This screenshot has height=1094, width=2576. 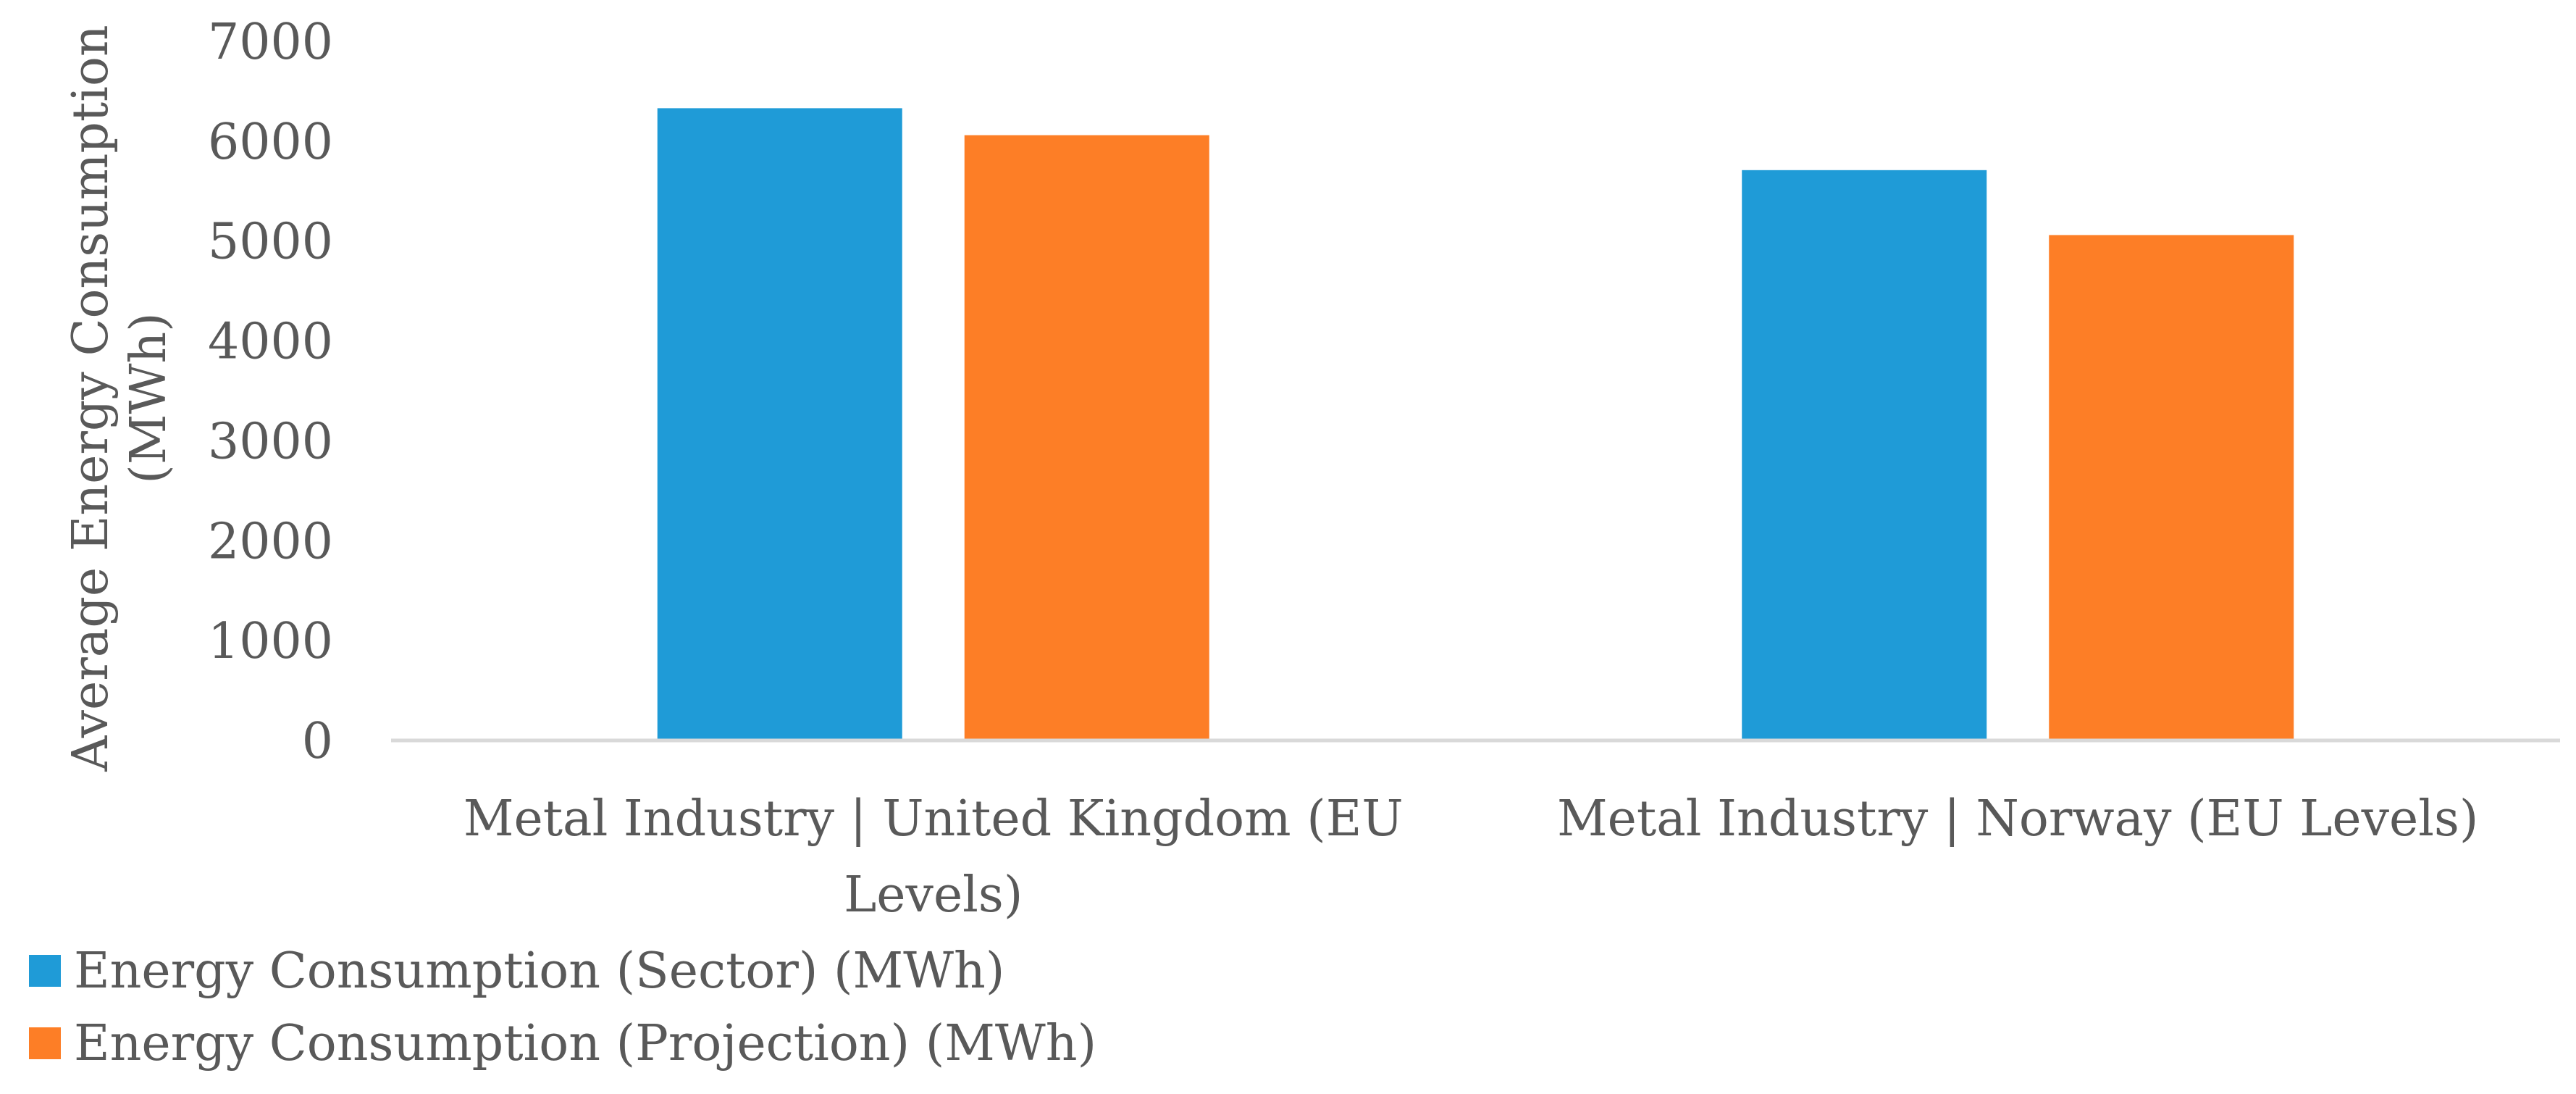 I want to click on category-label: Metal Industry | Norway (EU Levels), so click(x=2017, y=819).